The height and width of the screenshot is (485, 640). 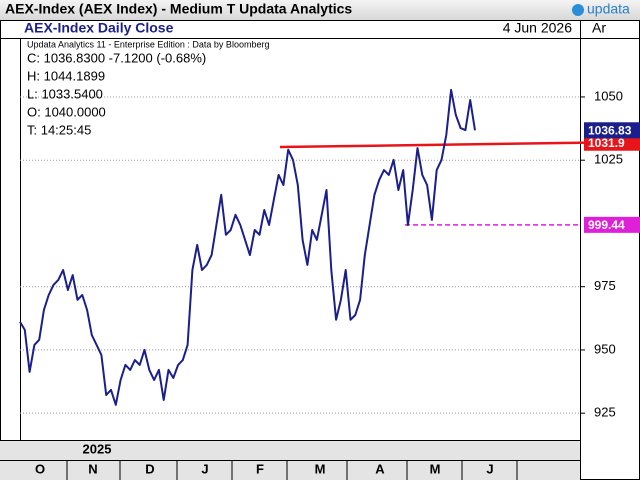 I want to click on y-tick-label: 950, so click(x=605, y=348).